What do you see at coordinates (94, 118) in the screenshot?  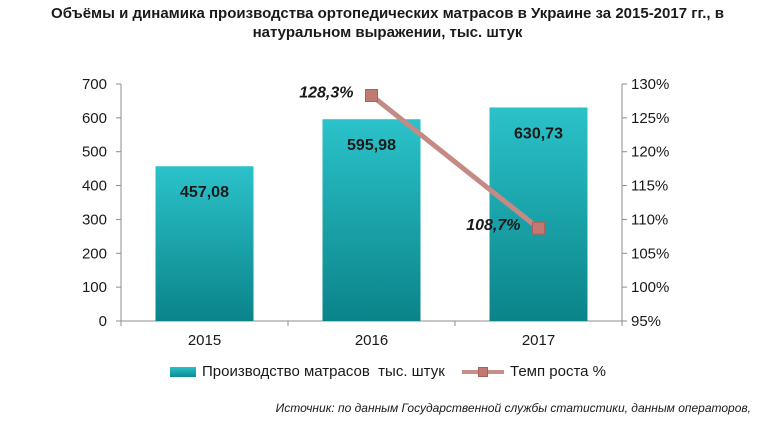 I see `y-left-tick-label: 600` at bounding box center [94, 118].